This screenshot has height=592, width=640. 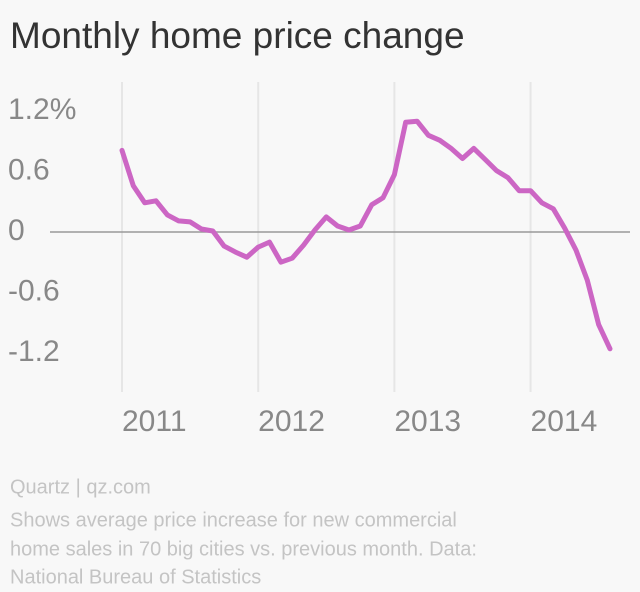 What do you see at coordinates (42, 109) in the screenshot?
I see `y-tick-label: 1.2%` at bounding box center [42, 109].